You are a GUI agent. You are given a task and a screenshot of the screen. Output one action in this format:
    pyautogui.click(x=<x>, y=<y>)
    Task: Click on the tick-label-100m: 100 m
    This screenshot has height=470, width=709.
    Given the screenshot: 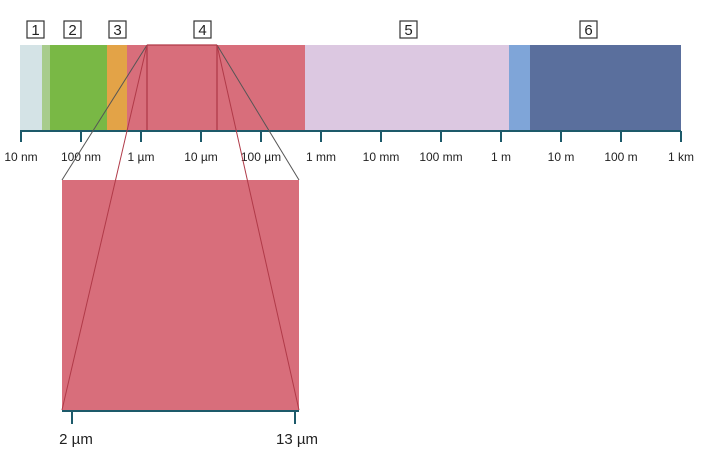 What is the action you would take?
    pyautogui.click(x=620, y=157)
    